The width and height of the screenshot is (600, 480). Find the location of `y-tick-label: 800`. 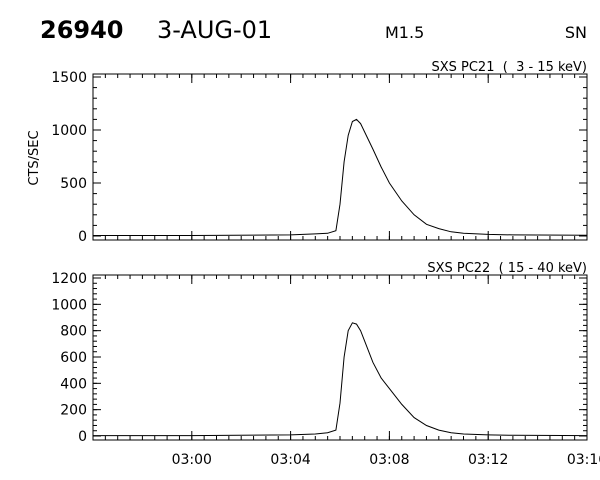

y-tick-label: 800 is located at coordinates (73, 332).